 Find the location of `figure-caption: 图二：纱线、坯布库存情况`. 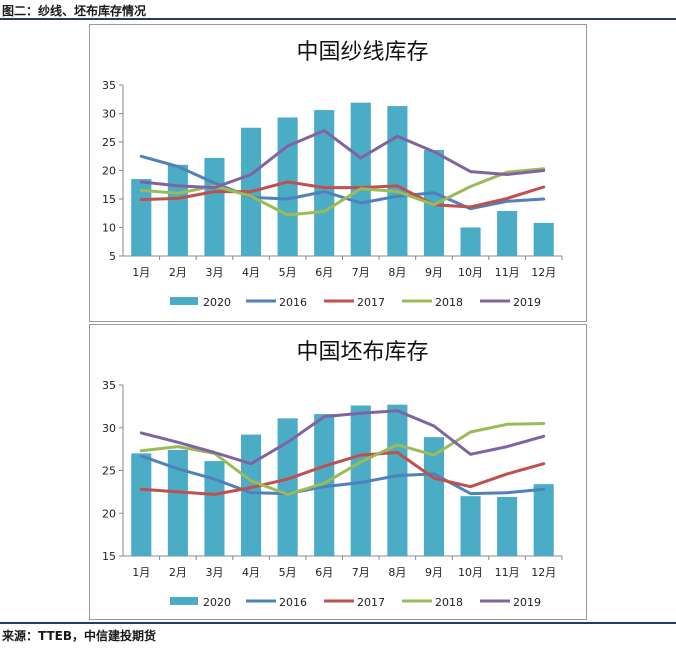

figure-caption: 图二：纱线、坯布库存情况 is located at coordinates (74, 11).